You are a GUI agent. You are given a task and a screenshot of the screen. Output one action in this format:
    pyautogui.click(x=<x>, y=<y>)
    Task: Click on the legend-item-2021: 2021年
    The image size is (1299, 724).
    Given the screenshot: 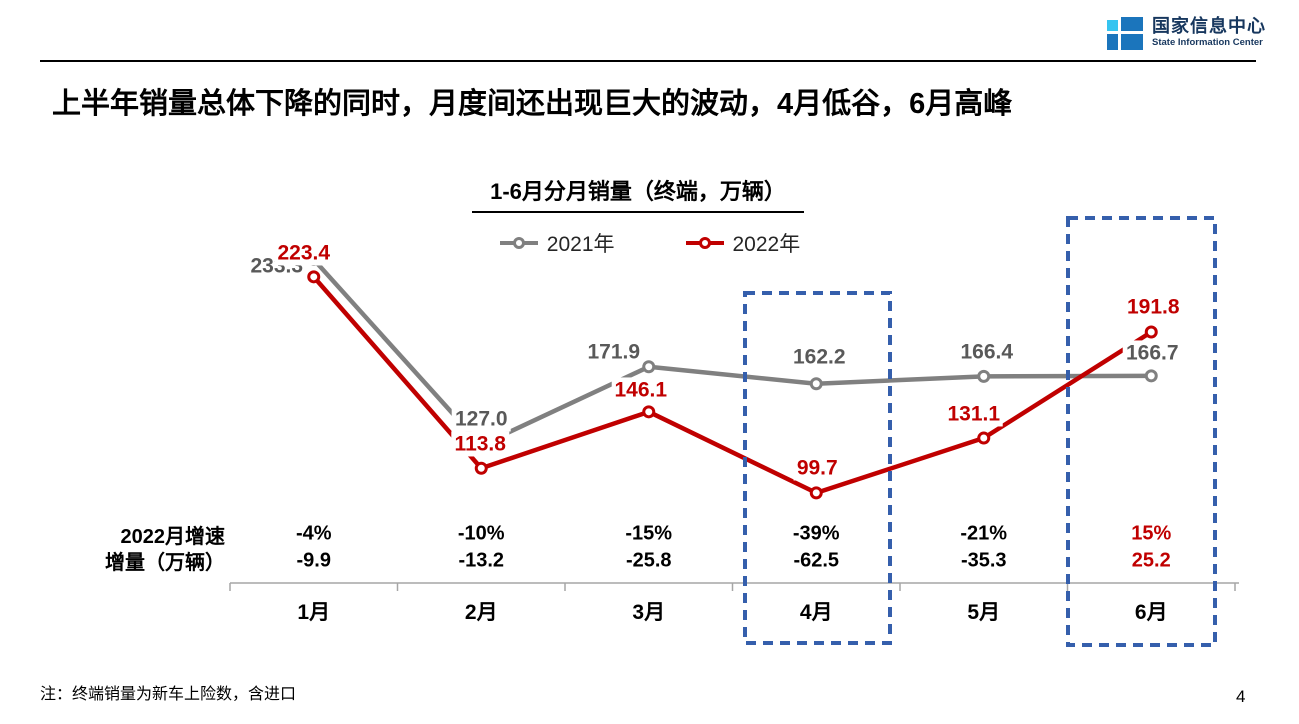 What is the action you would take?
    pyautogui.click(x=557, y=243)
    